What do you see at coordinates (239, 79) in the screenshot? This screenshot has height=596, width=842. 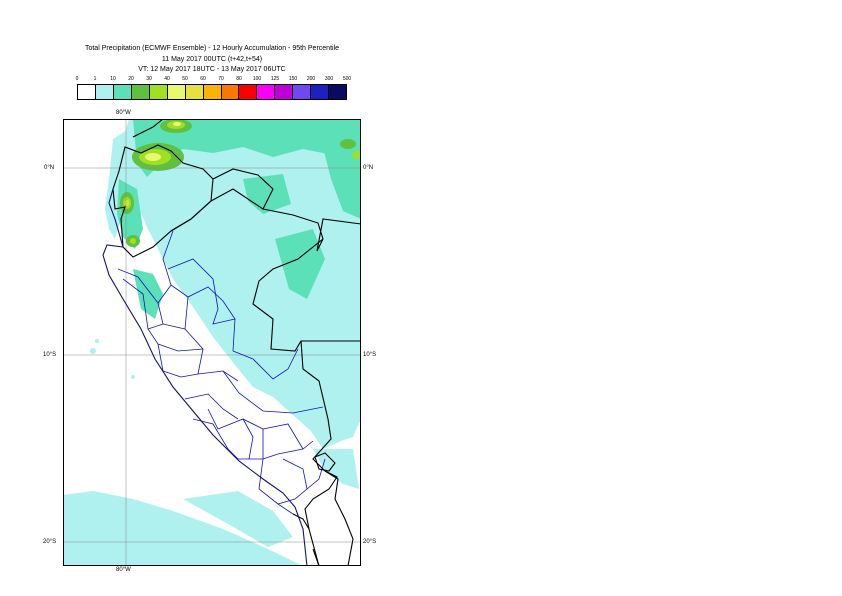 I see `legend-label: 80` at bounding box center [239, 79].